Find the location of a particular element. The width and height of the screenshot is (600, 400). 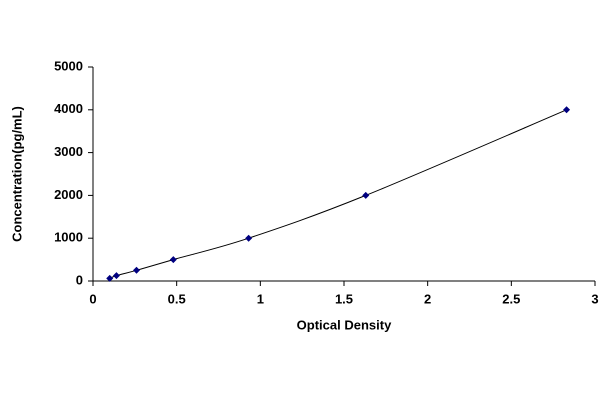

x-tick-label: 2.5 is located at coordinates (511, 298).